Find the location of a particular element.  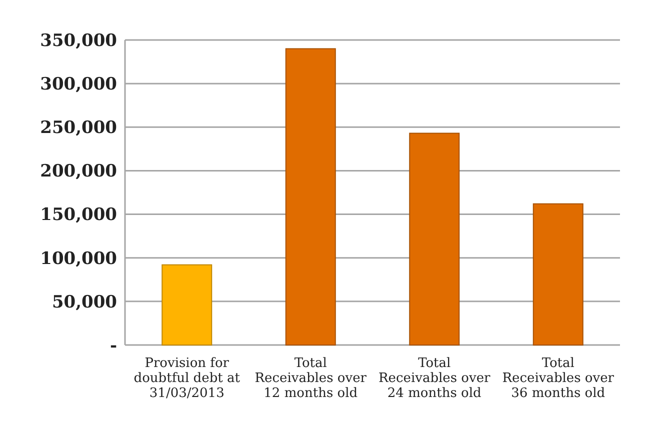

y-tick-label: 300,000 is located at coordinates (79, 84).